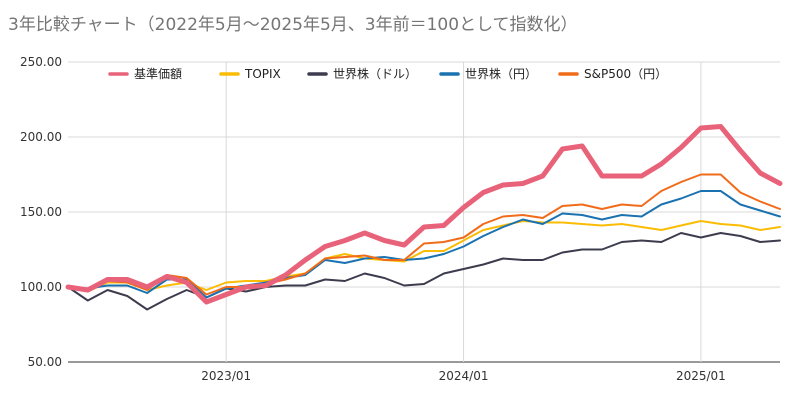 This screenshot has height=403, width=800. I want to click on x-tick-label: 2025/01, so click(701, 376).